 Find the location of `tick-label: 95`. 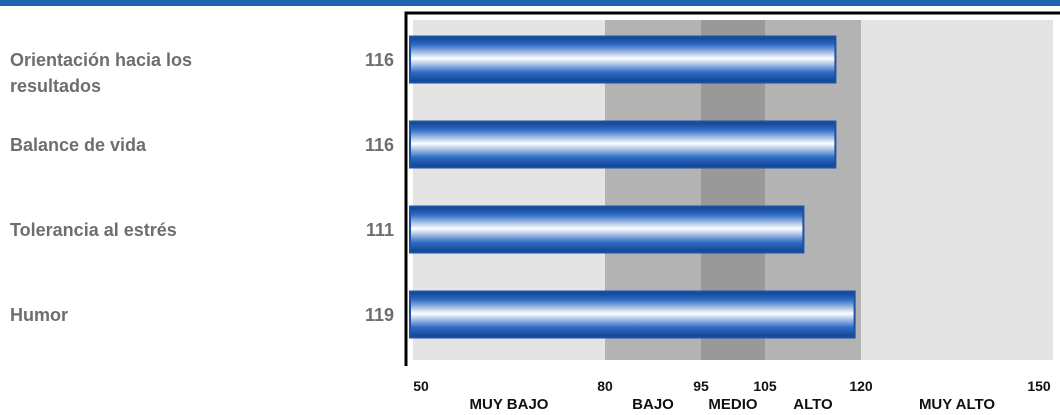

tick-label: 95 is located at coordinates (701, 386).